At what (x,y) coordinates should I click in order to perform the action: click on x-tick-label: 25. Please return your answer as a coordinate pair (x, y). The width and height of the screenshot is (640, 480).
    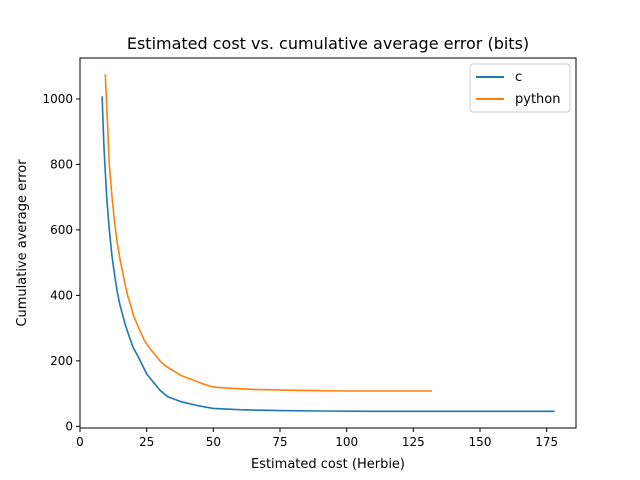
    Looking at the image, I should click on (146, 442).